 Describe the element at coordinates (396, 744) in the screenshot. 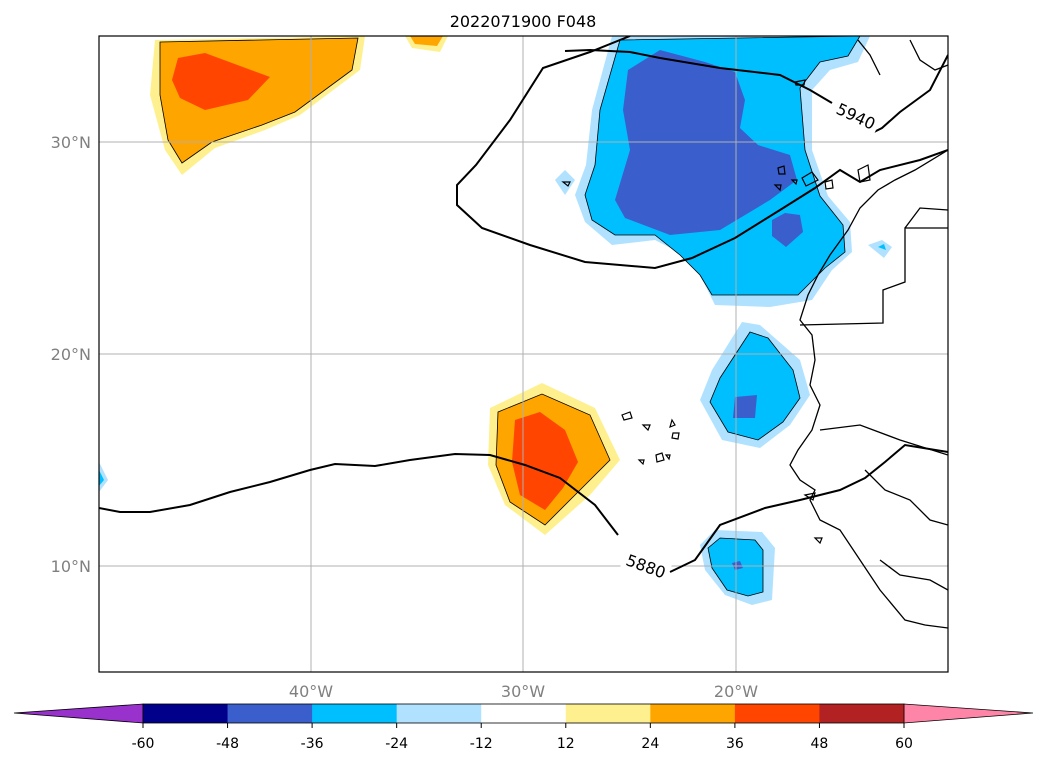

I see `colorbar-tick-label: -24` at that location.